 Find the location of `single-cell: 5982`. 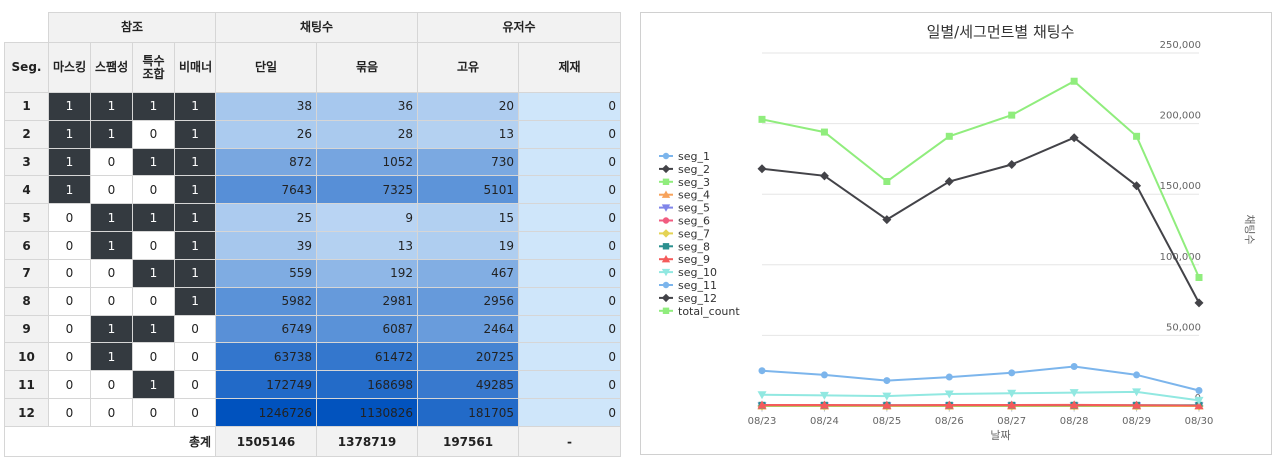

single-cell: 5982 is located at coordinates (266, 301).